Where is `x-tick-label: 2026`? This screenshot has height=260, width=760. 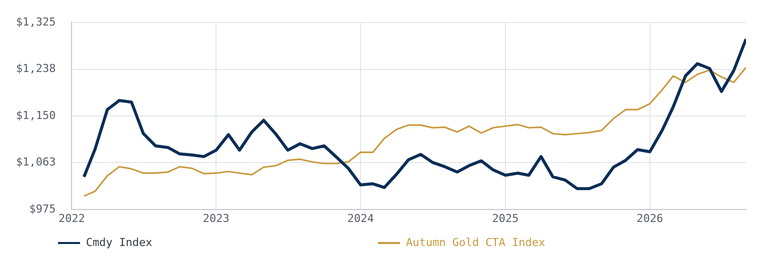
x-tick-label: 2026 is located at coordinates (650, 218).